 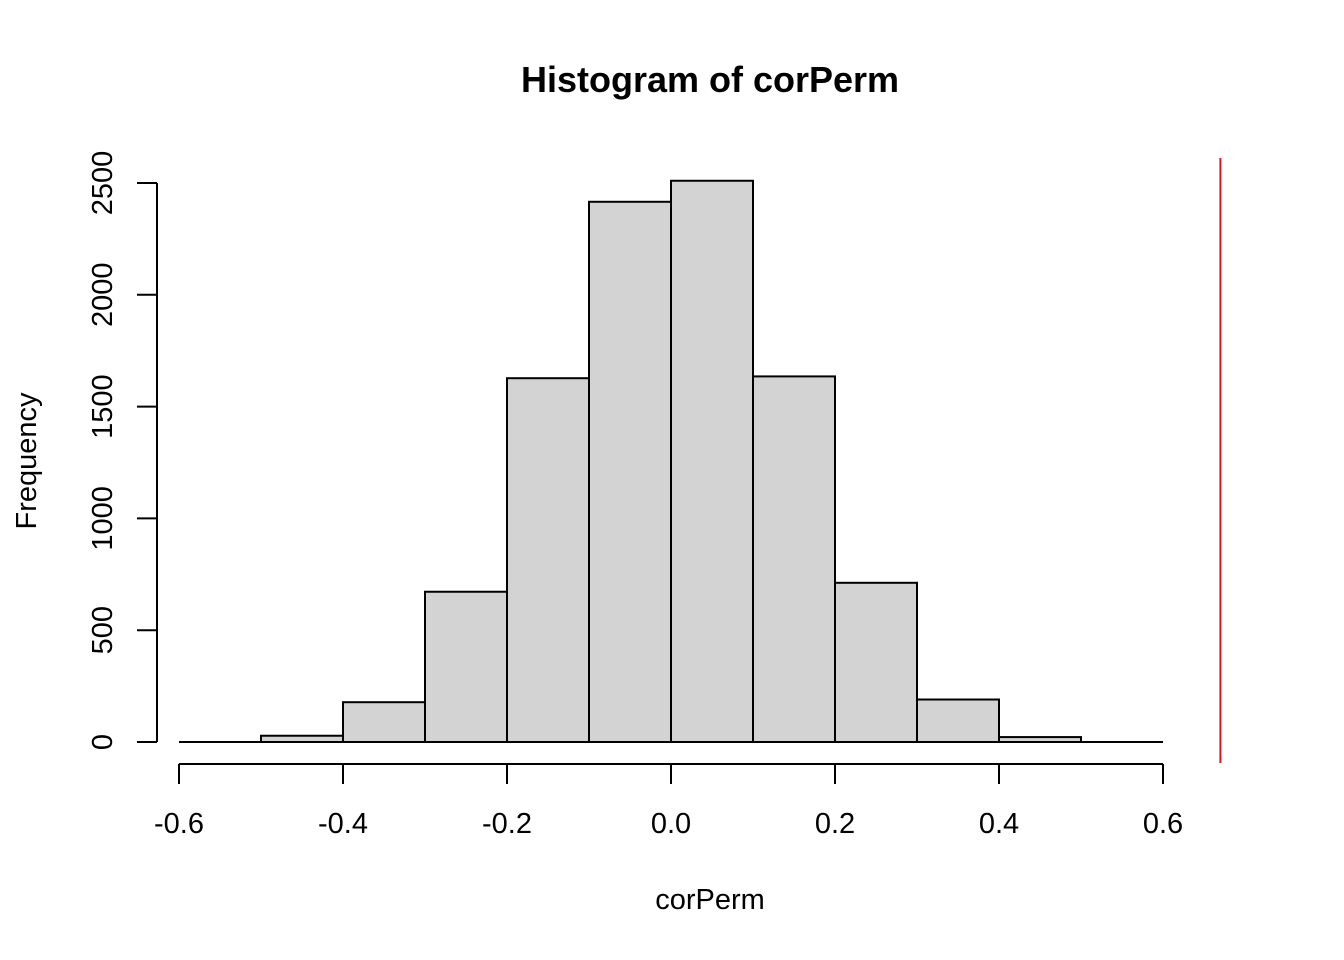 What do you see at coordinates (27, 461) in the screenshot?
I see `y-axis-label: Frequency` at bounding box center [27, 461].